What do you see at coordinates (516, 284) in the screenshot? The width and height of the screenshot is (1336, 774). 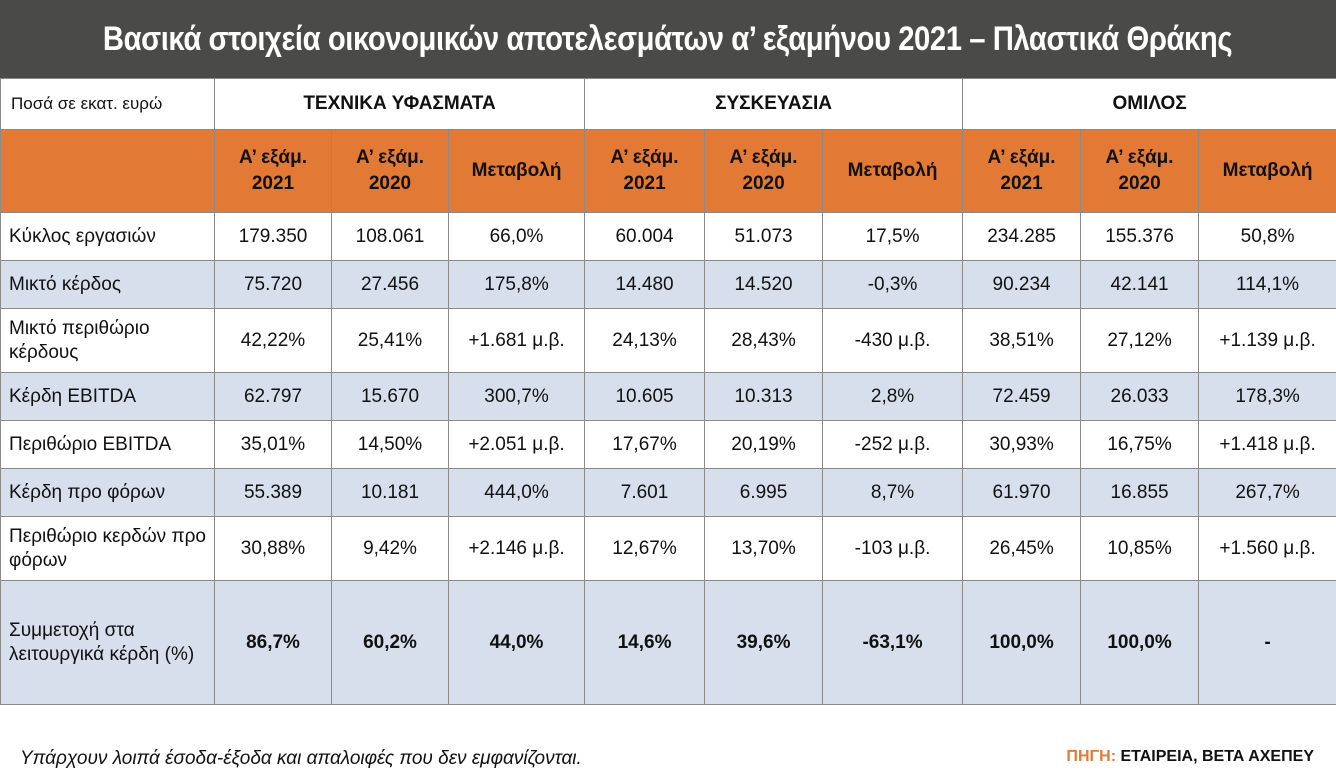 I see `table-cell: 175,8%` at bounding box center [516, 284].